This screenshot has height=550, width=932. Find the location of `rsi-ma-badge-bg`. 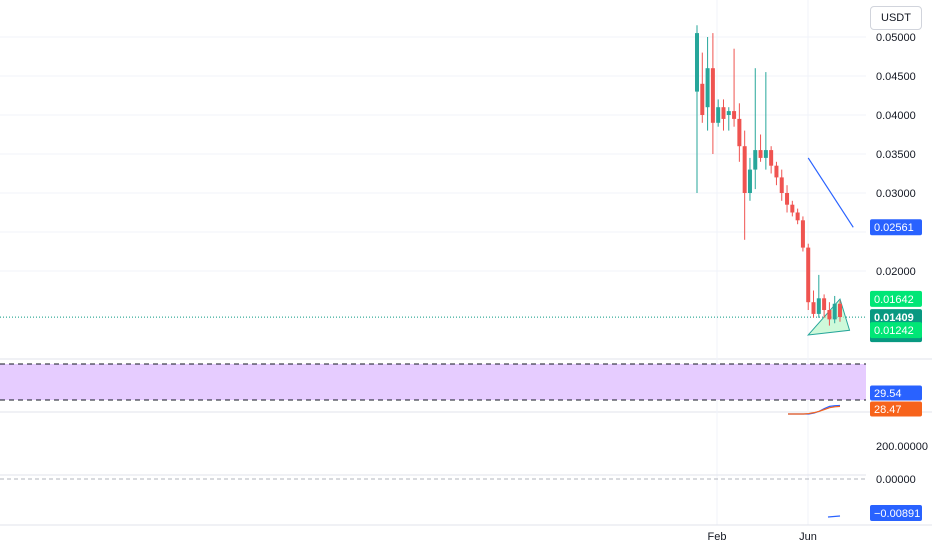

rsi-ma-badge-bg is located at coordinates (896, 409).